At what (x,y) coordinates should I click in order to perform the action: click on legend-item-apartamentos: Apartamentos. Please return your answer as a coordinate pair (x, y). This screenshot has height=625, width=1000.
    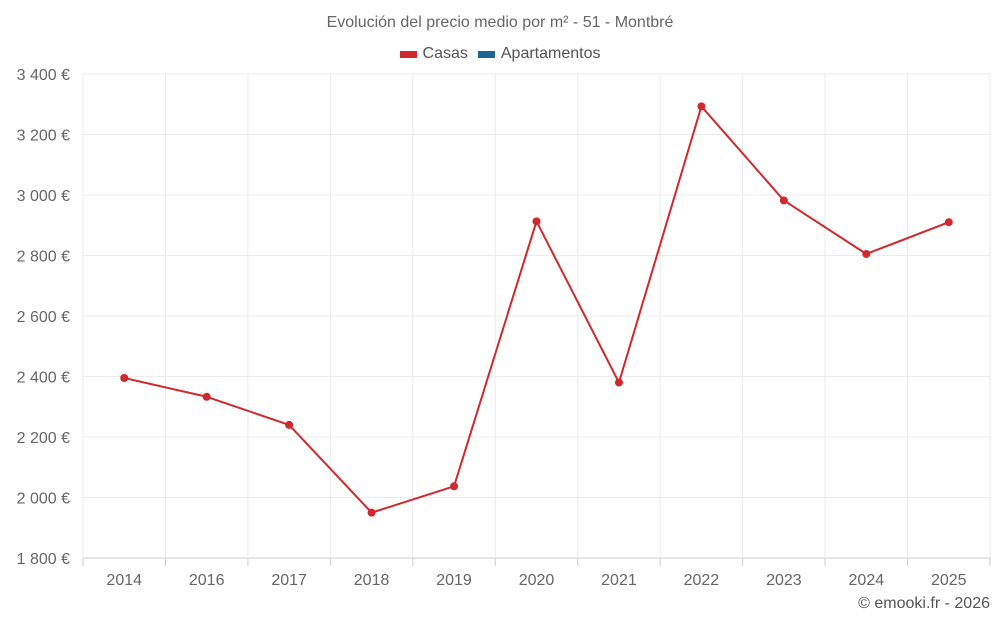
    Looking at the image, I should click on (539, 54).